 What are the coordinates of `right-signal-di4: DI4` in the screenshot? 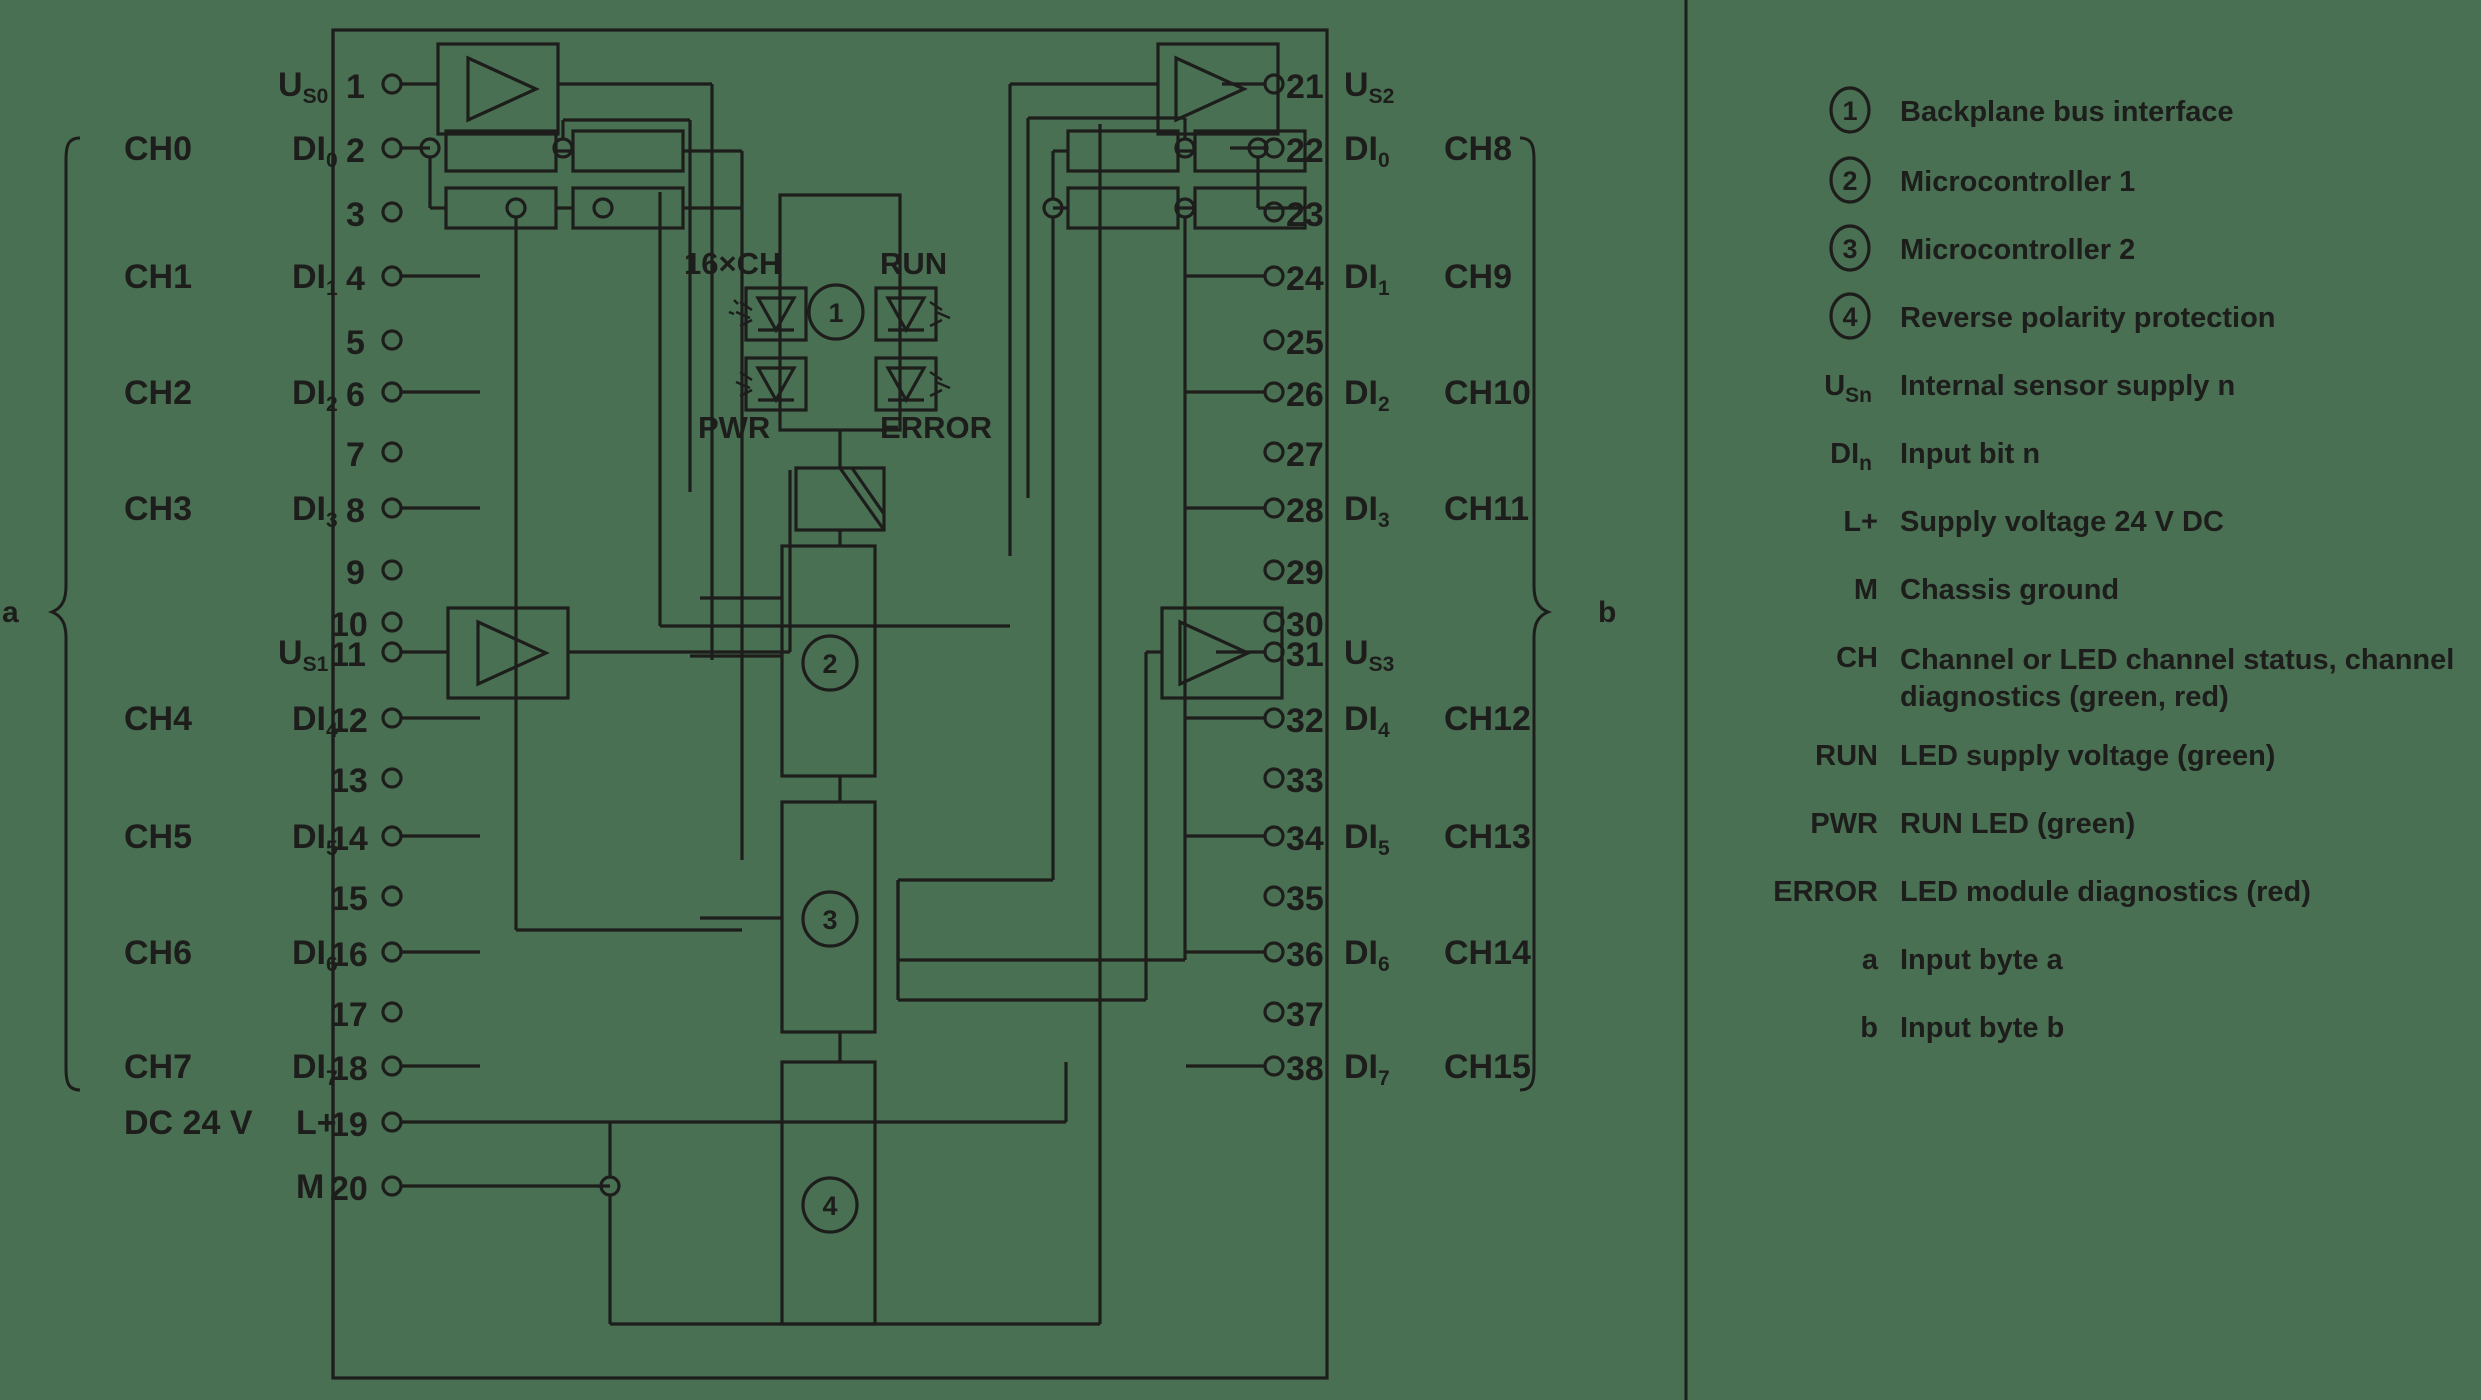 It's located at (1367, 721).